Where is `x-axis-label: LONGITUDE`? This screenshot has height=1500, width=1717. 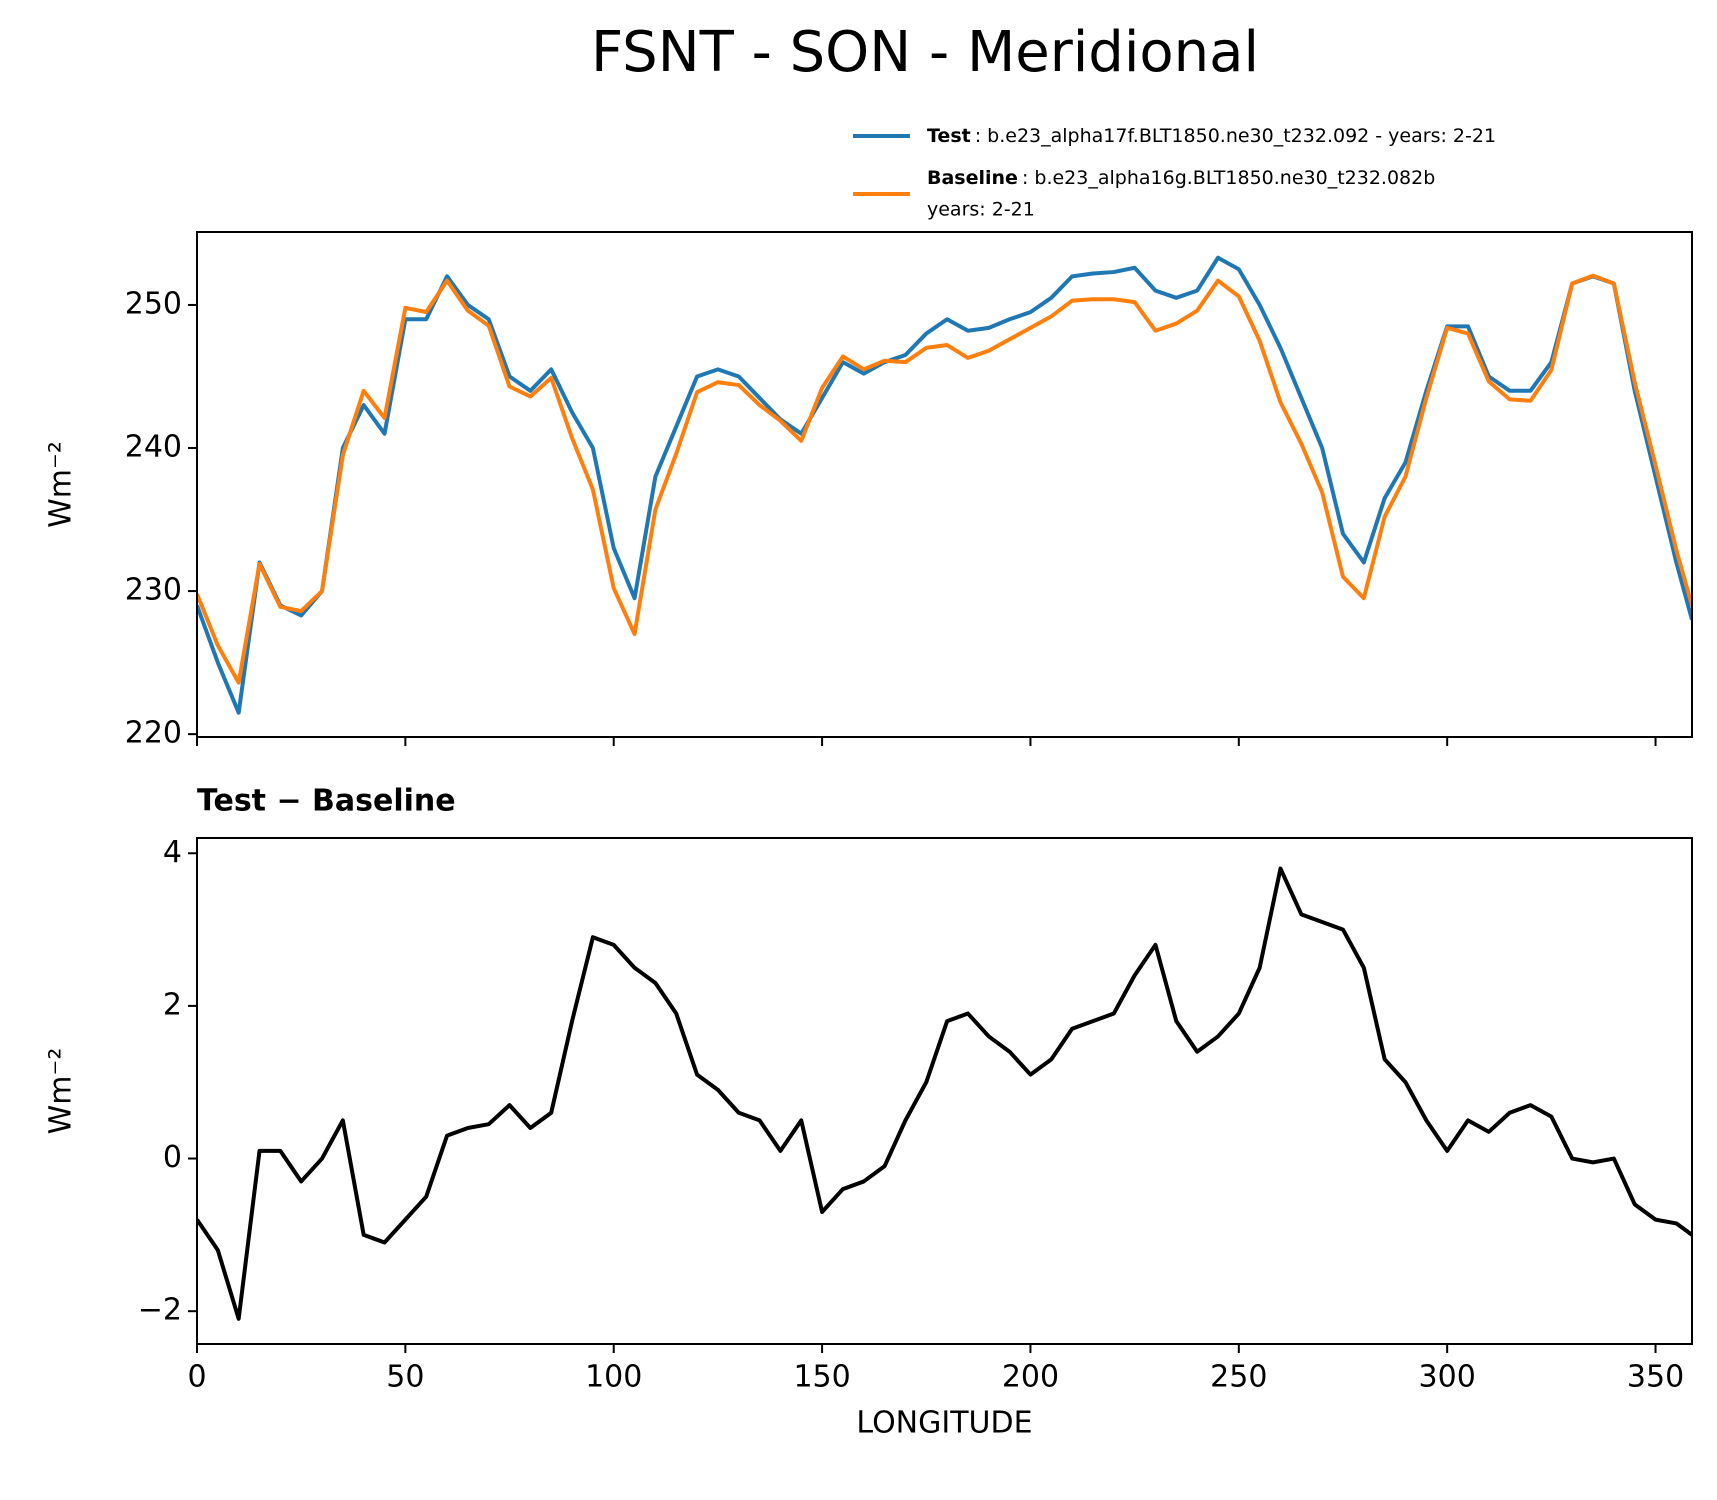
x-axis-label: LONGITUDE is located at coordinates (944, 1423).